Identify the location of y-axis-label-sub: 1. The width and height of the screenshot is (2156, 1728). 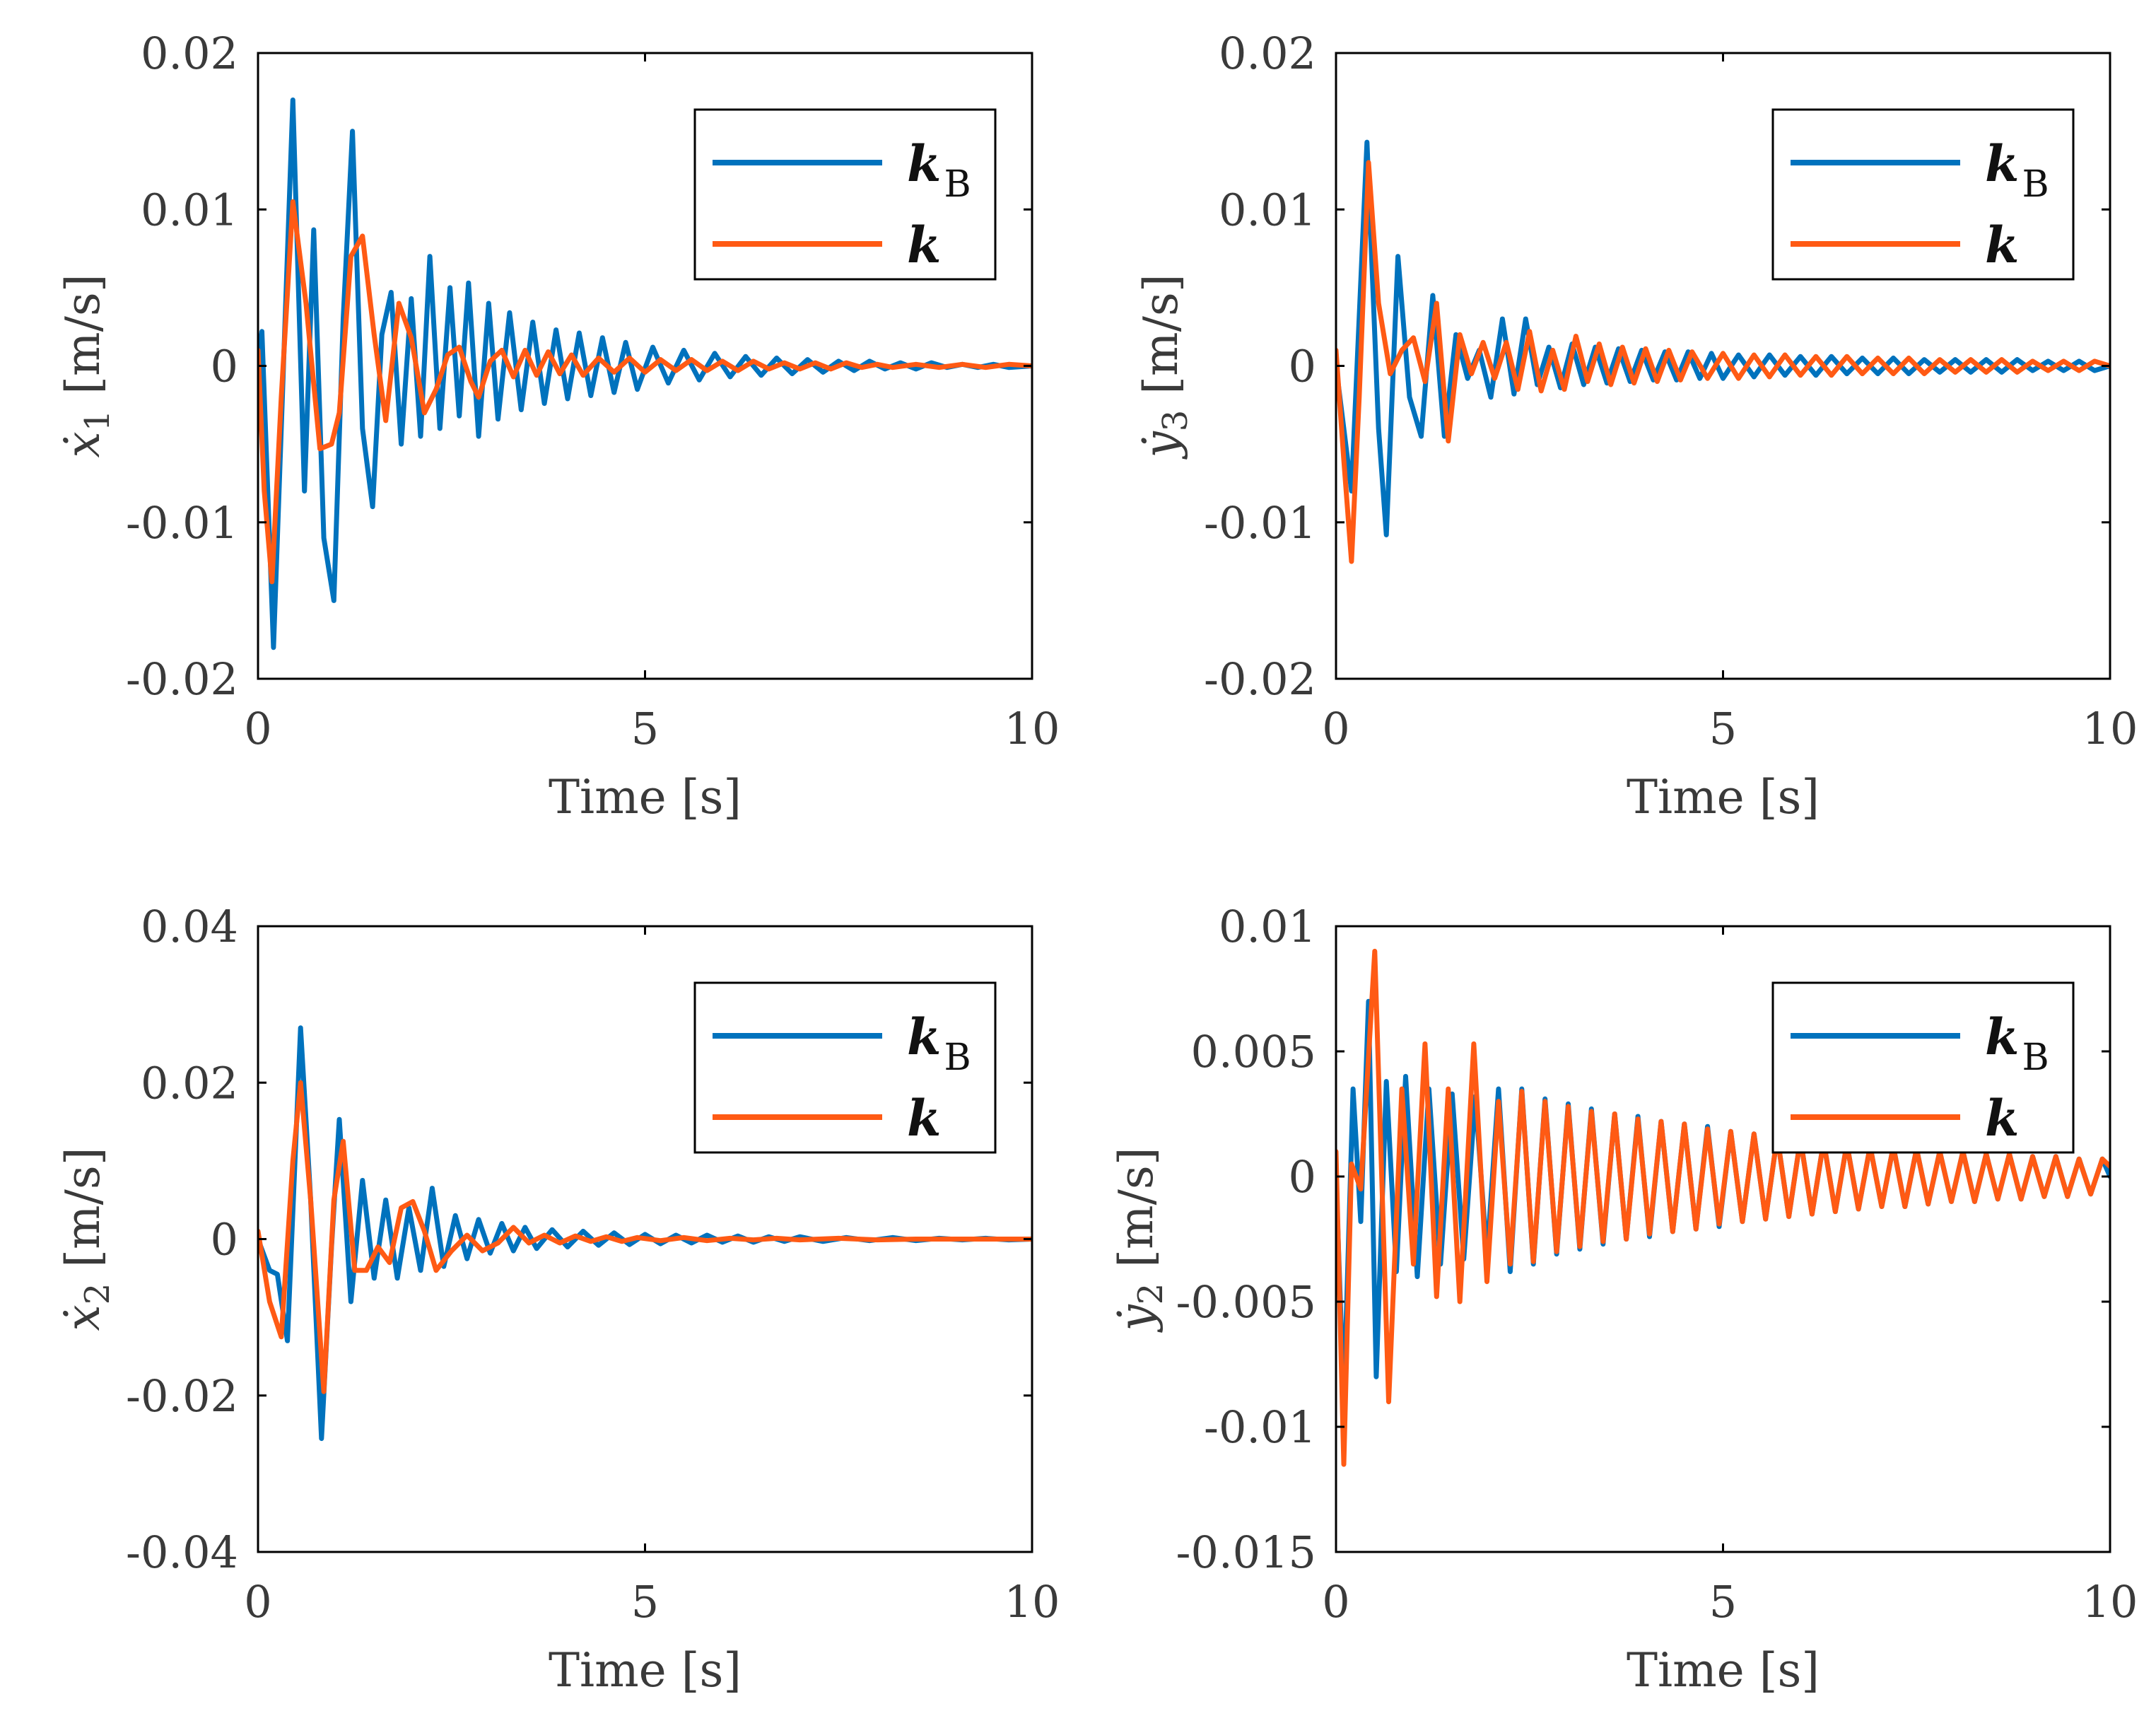
(98, 421).